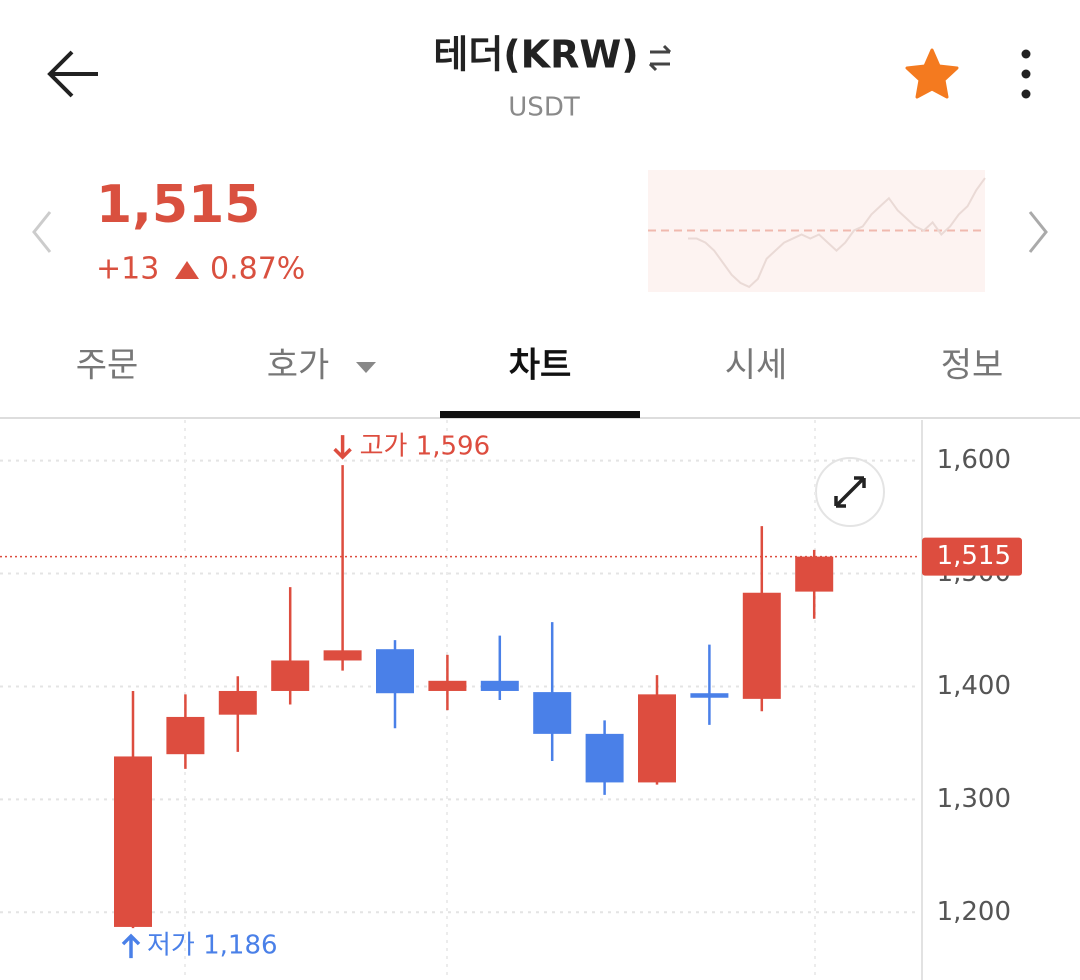 Image resolution: width=1080 pixels, height=980 pixels. Describe the element at coordinates (212, 946) in the screenshot. I see `low-annotation: 저가 1,186` at that location.